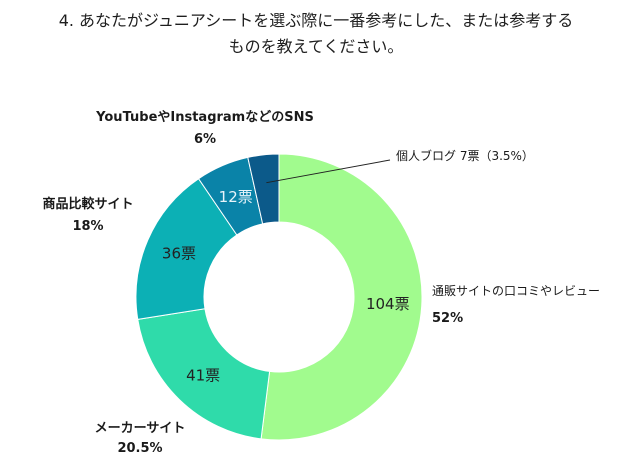  I want to click on count-label-2: 36票, so click(179, 254).